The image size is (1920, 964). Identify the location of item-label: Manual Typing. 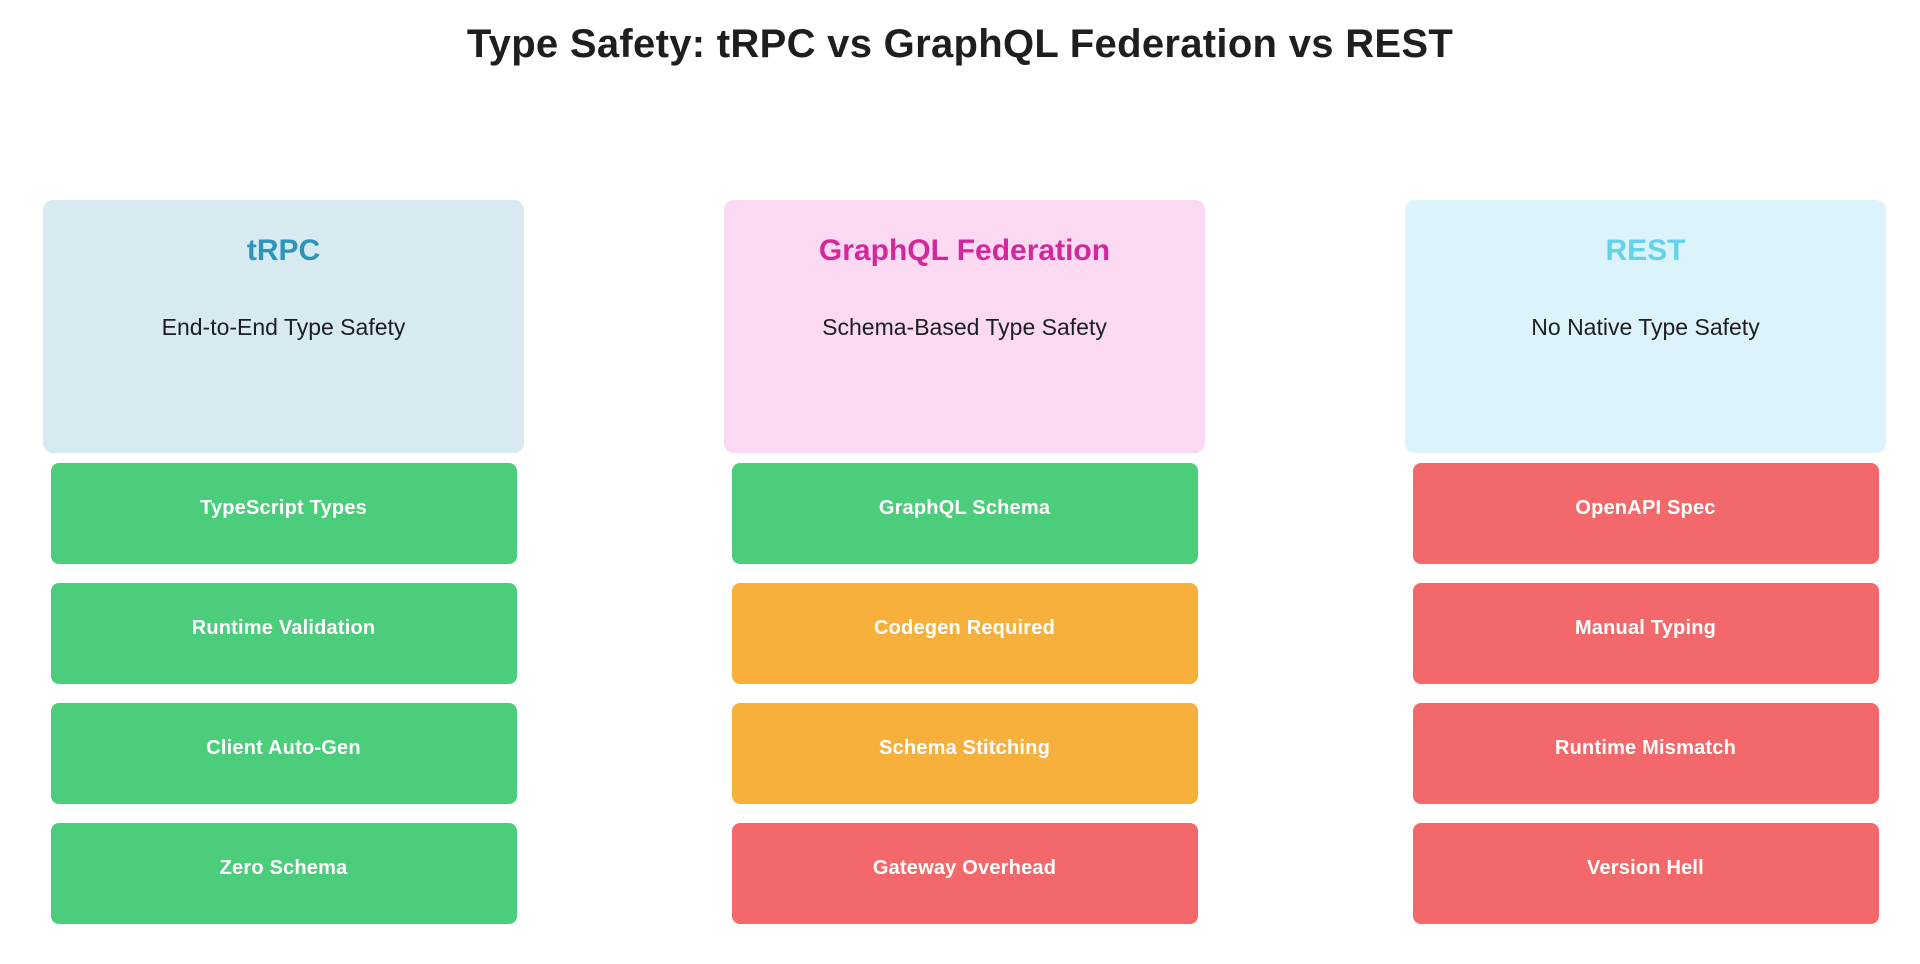
(1645, 628).